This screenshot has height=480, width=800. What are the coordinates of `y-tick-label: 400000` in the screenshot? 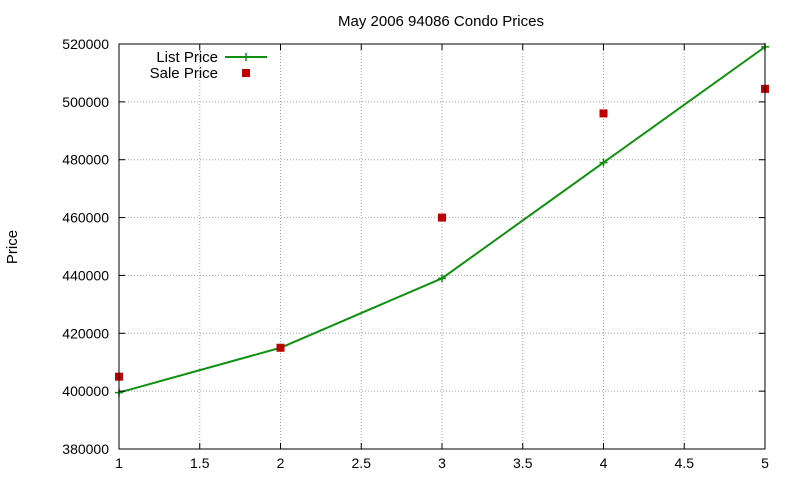 It's located at (85, 391).